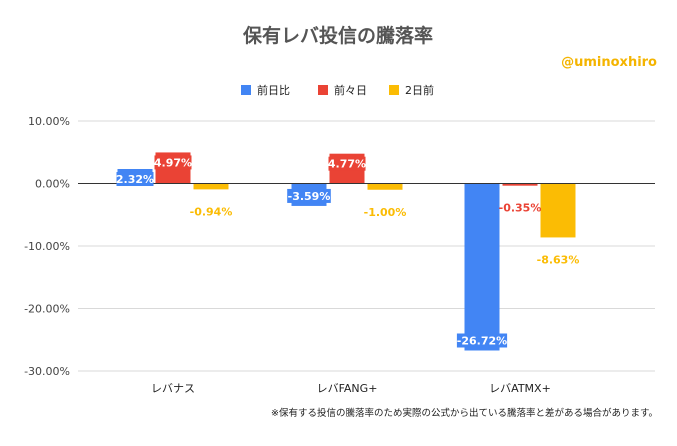  What do you see at coordinates (47, 309) in the screenshot?
I see `y-tick-label: -20.00%` at bounding box center [47, 309].